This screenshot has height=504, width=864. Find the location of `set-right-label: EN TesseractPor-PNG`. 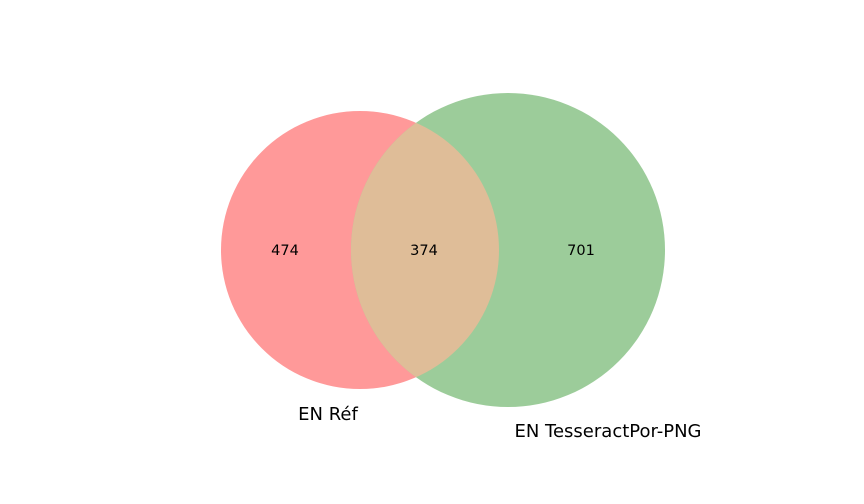

set-right-label: EN TesseractPor-PNG is located at coordinates (607, 431).